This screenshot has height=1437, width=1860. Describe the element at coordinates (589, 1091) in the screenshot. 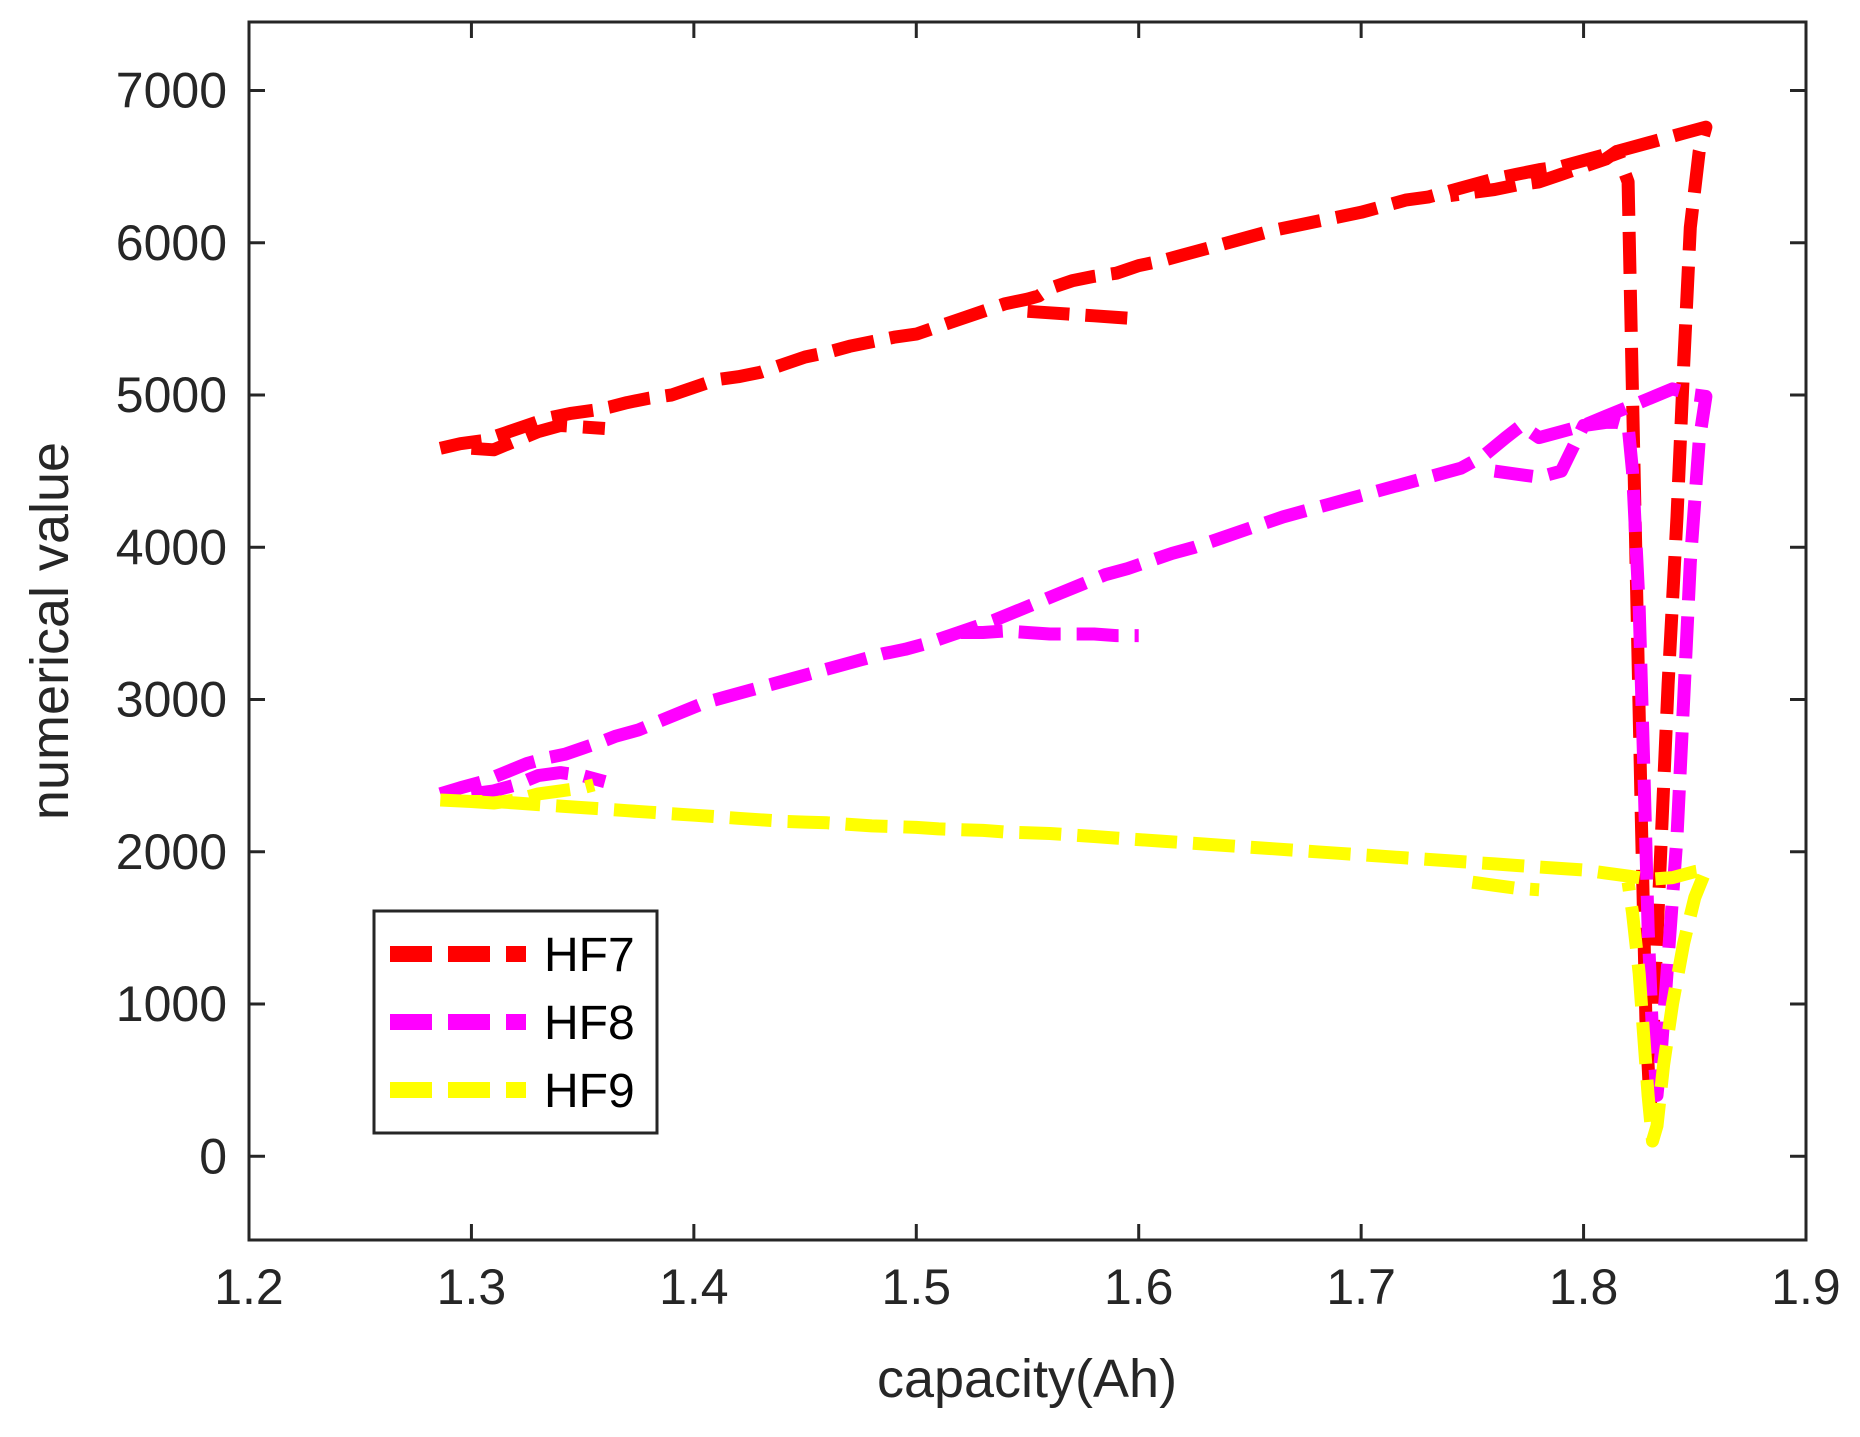

I see `legend-label-hf9: HF9` at that location.